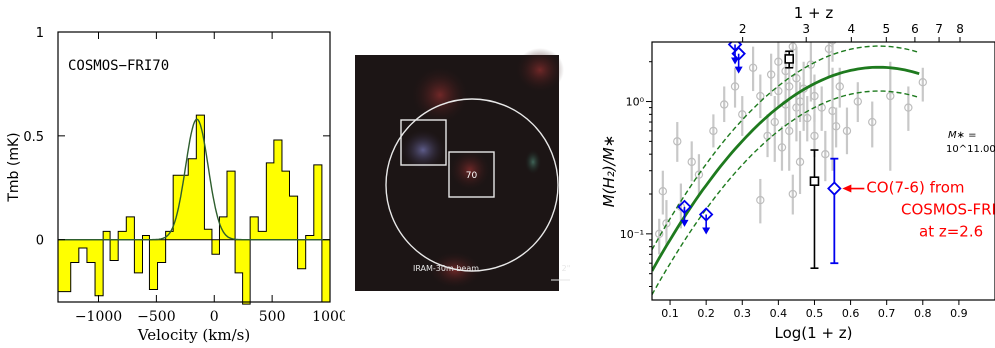 Image resolution: width=995 pixels, height=348 pixels. What do you see at coordinates (951, 232) in the screenshot?
I see `annotation-text: at z=2.6` at bounding box center [951, 232].